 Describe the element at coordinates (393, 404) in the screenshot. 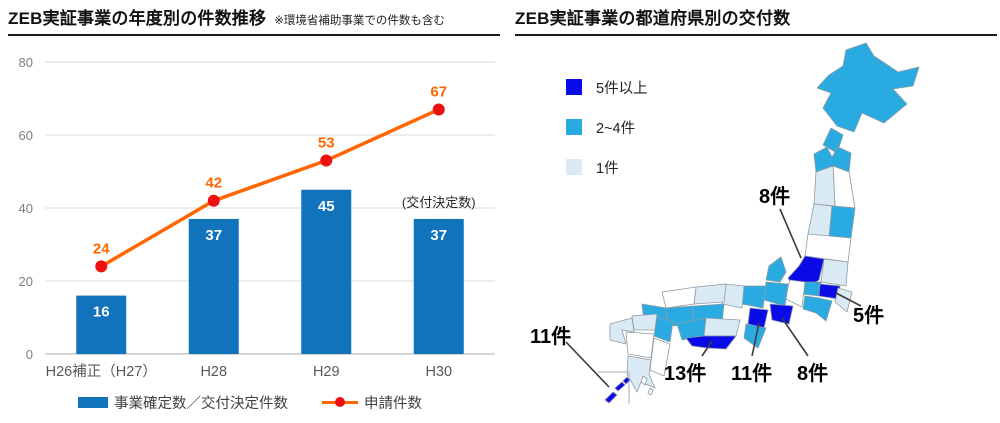

I see `line-legend-label: 申請件数` at that location.